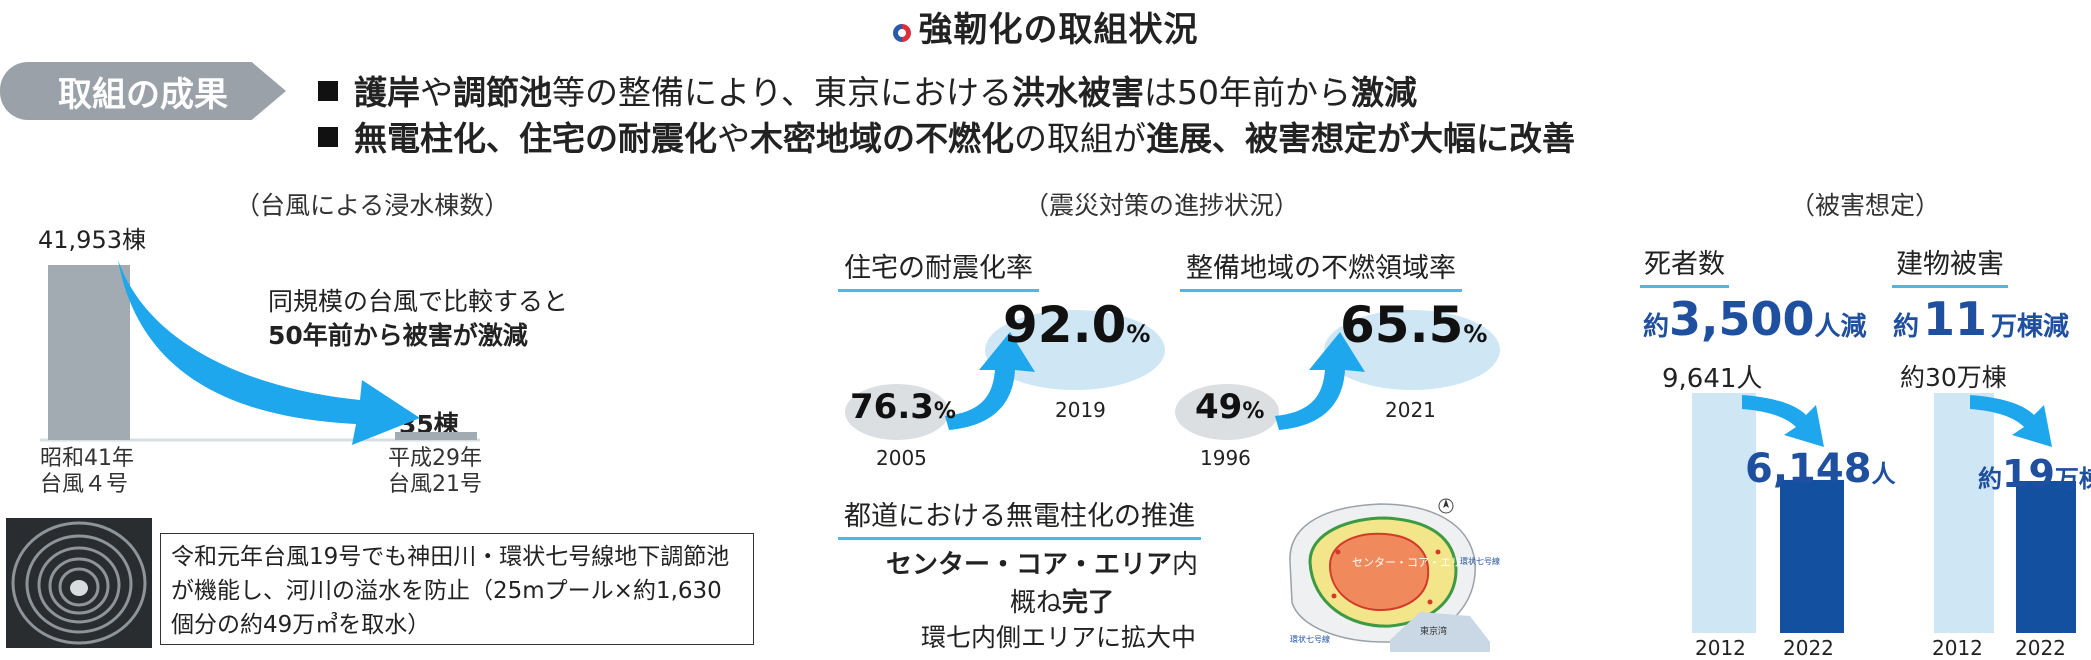 This screenshot has height=660, width=2091. What do you see at coordinates (1446, 506) in the screenshot?
I see `north-arrow-icon` at bounding box center [1446, 506].